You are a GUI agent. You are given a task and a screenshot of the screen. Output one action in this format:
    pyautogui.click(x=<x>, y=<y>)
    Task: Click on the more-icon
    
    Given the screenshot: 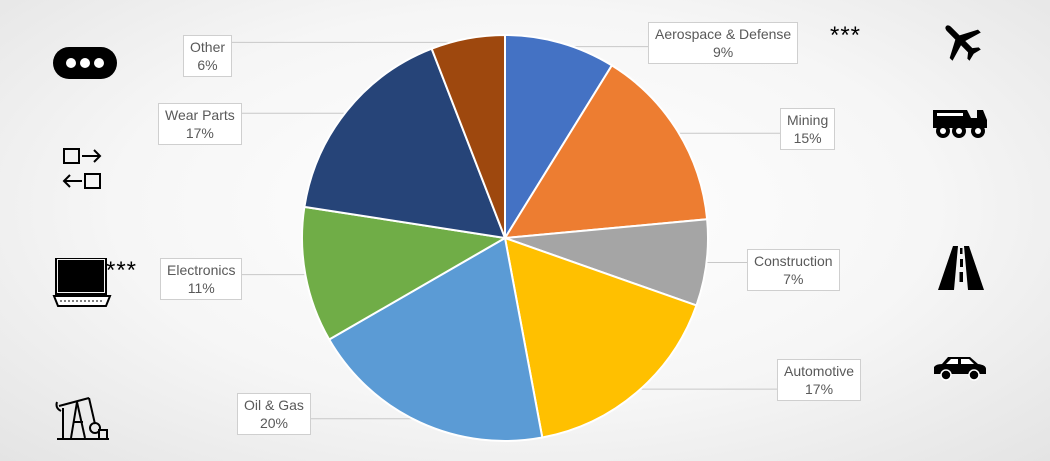 What is the action you would take?
    pyautogui.click(x=85, y=63)
    